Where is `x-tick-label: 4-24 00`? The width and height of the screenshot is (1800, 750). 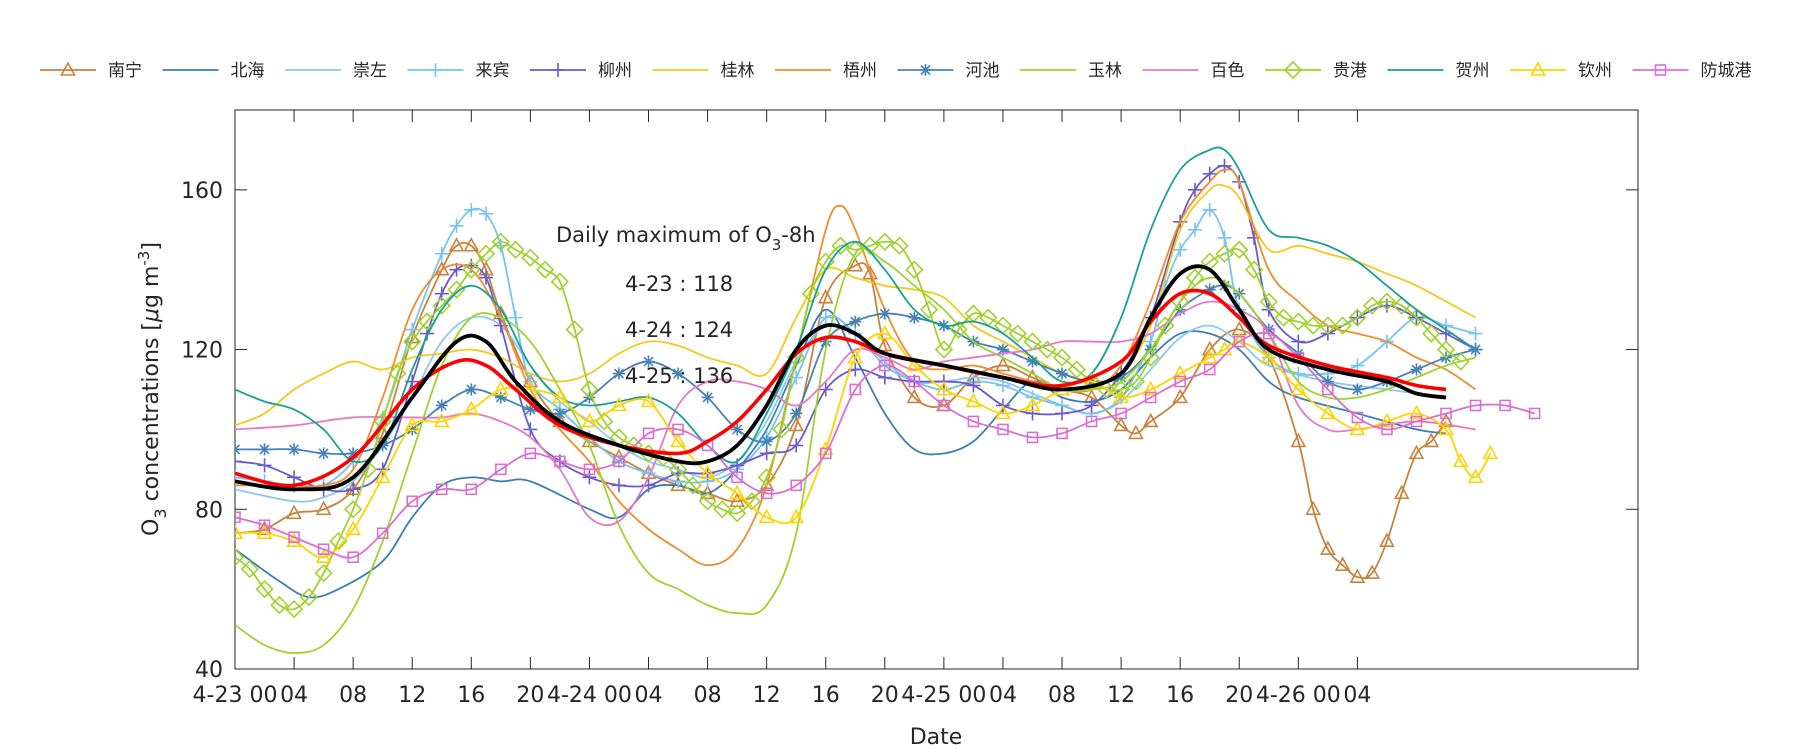 x-tick-label: 4-24 00 is located at coordinates (589, 695).